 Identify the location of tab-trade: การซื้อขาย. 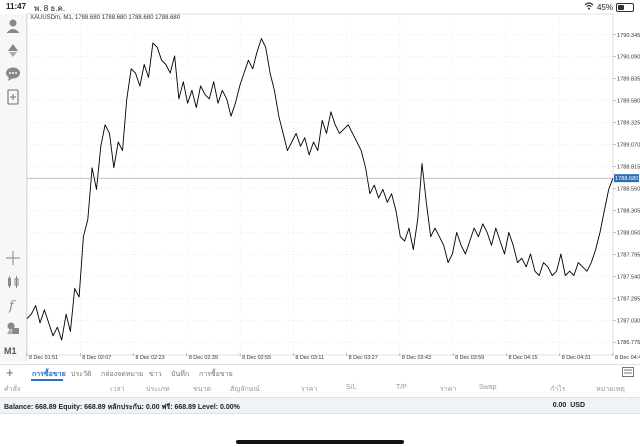
(49, 374).